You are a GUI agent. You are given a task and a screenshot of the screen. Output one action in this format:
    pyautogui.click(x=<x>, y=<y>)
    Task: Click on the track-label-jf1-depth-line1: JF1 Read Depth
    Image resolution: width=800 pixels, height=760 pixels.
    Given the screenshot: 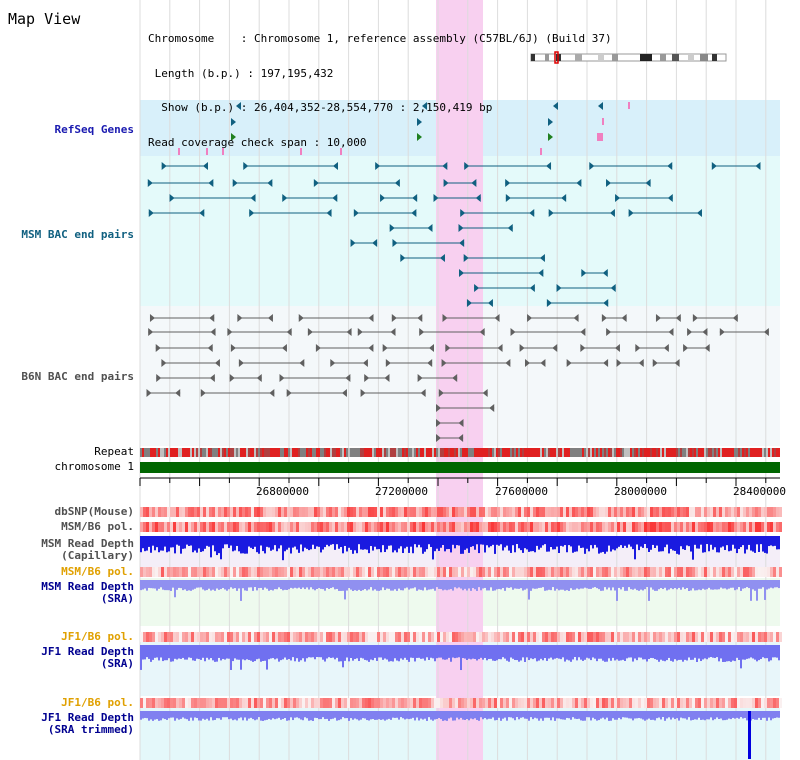 What is the action you would take?
    pyautogui.click(x=87, y=651)
    